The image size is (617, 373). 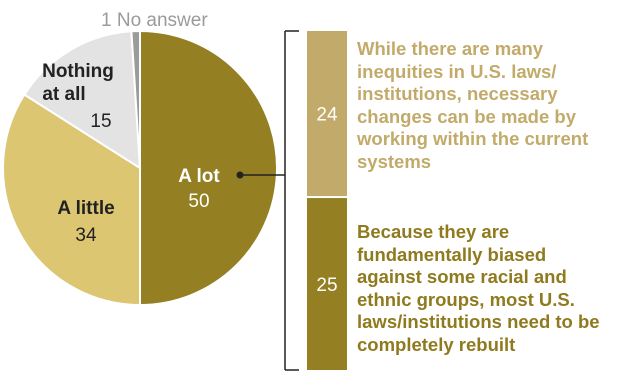 I want to click on slice-label-nothing-at-all-line-1: Nothing, so click(x=78, y=71).